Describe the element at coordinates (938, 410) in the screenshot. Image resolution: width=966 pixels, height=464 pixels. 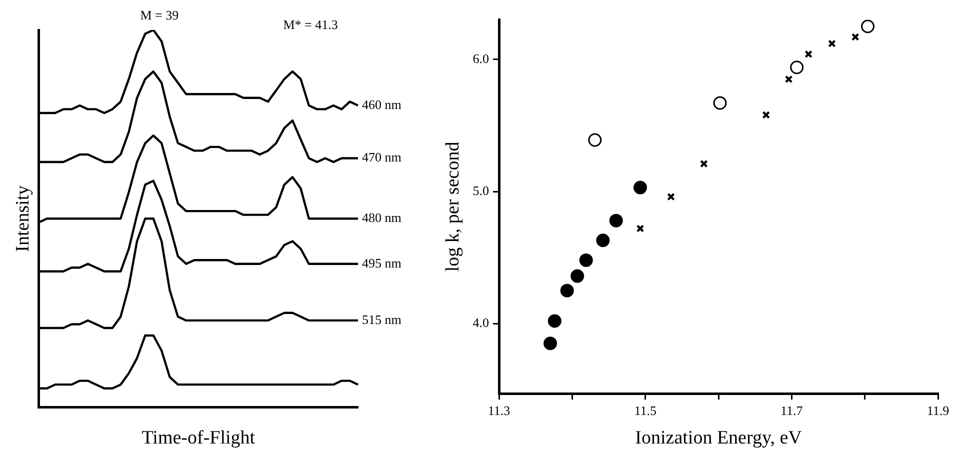
I see `x-tick-label: 11.9` at that location.